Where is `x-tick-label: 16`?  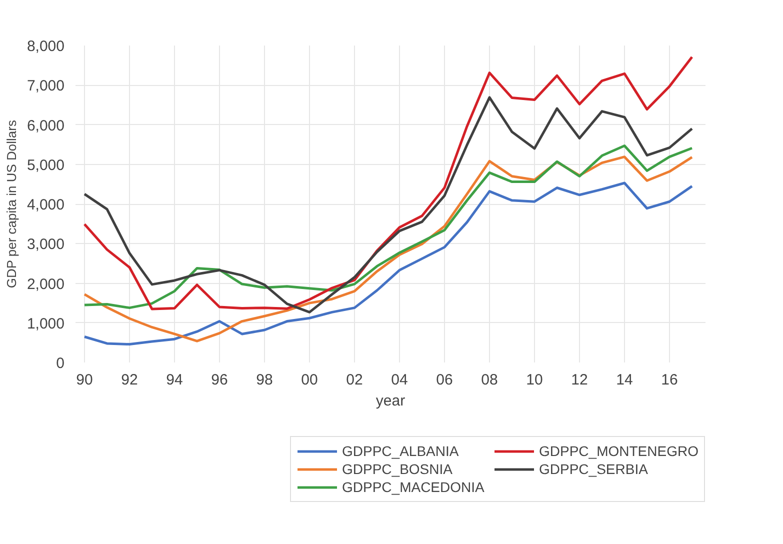
x-tick-label: 16 is located at coordinates (669, 380).